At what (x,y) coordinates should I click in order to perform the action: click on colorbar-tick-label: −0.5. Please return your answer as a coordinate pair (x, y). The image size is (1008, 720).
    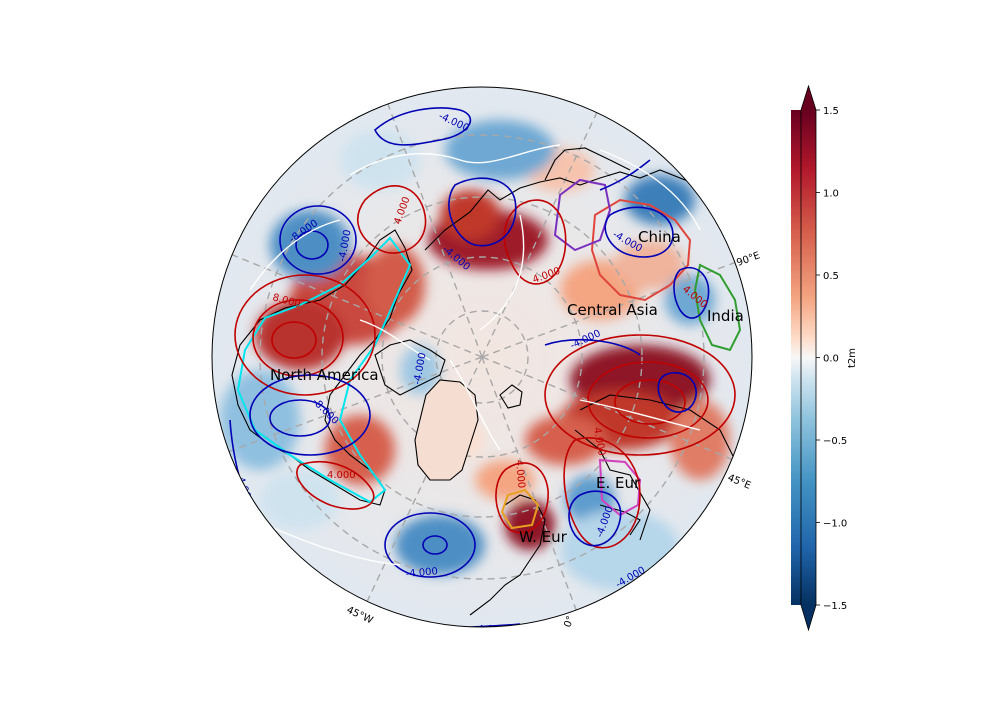
    Looking at the image, I should click on (835, 441).